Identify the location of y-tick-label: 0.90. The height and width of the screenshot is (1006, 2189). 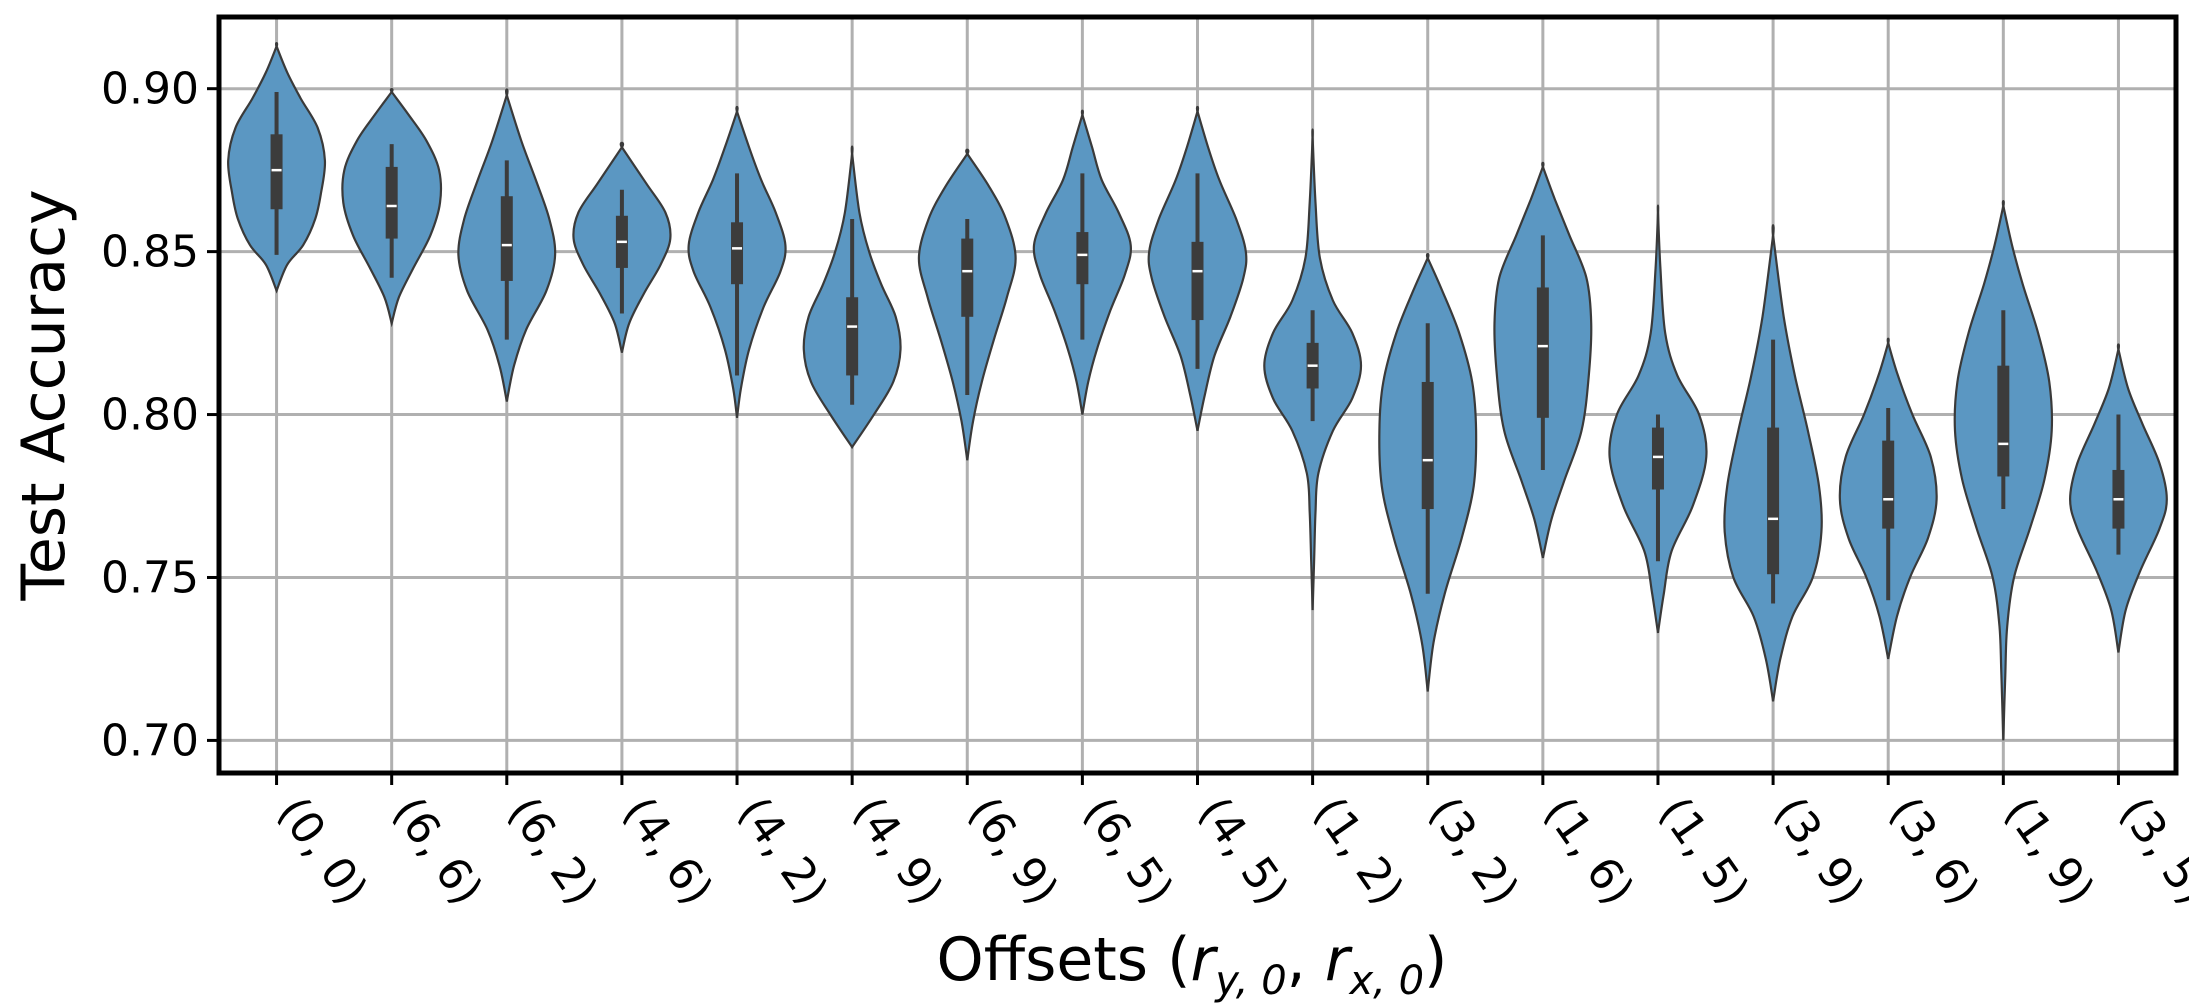
(150, 89).